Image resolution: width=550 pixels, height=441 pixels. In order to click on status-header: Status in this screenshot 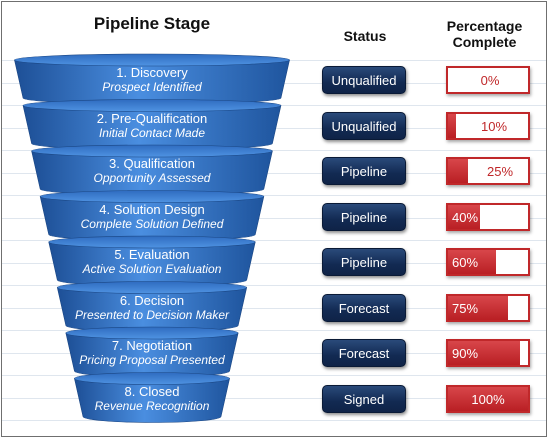, I will do `click(365, 36)`.